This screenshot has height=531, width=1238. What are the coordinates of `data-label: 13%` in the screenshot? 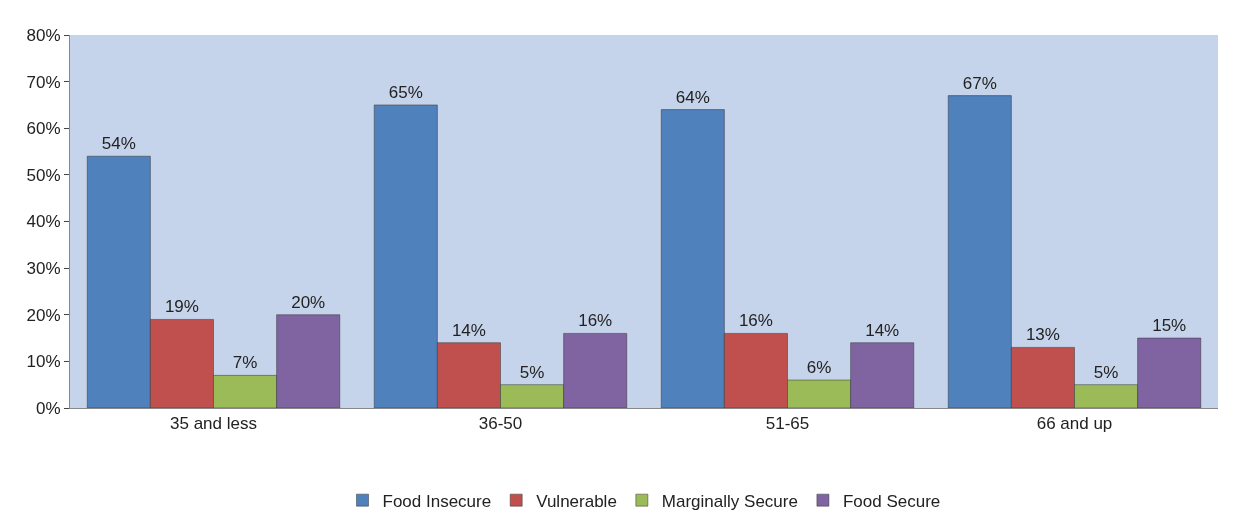 It's located at (1042, 335).